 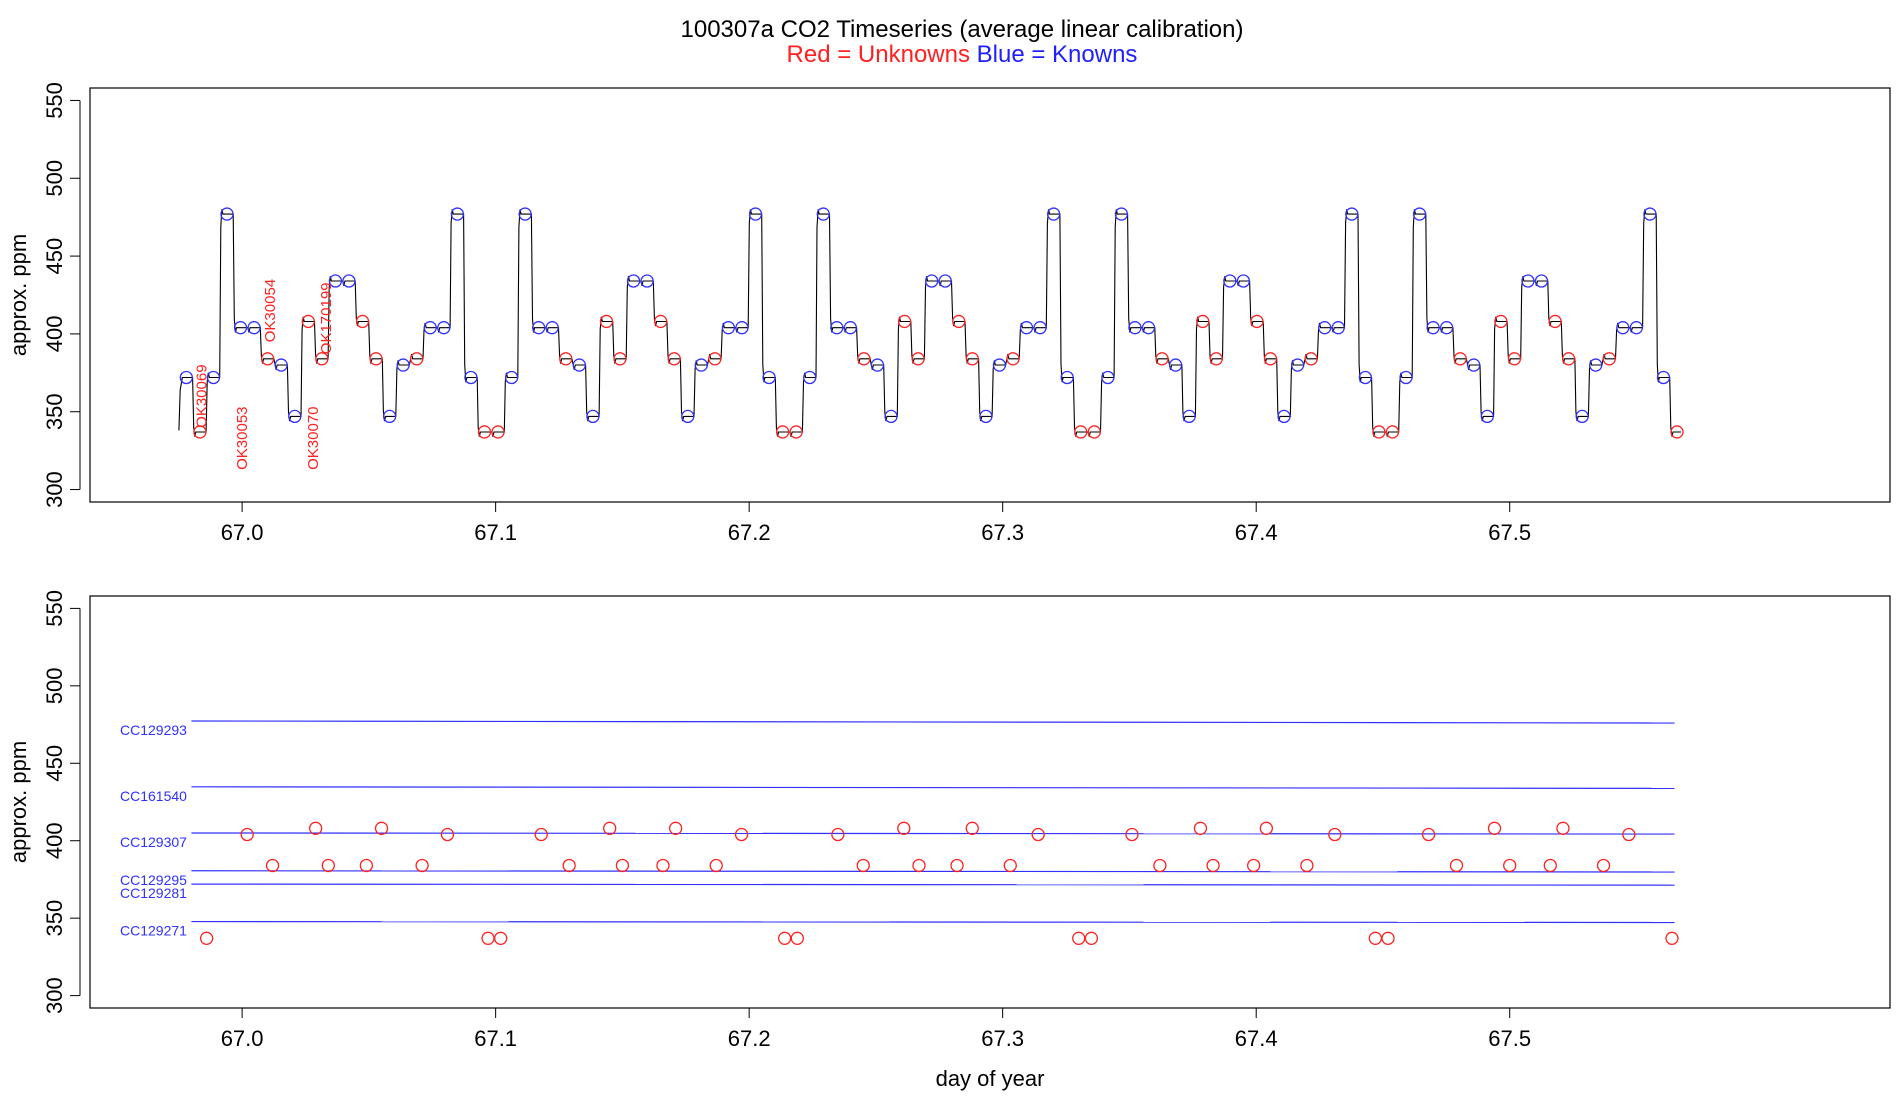 What do you see at coordinates (749, 532) in the screenshot?
I see `x-tick-label: 67.2` at bounding box center [749, 532].